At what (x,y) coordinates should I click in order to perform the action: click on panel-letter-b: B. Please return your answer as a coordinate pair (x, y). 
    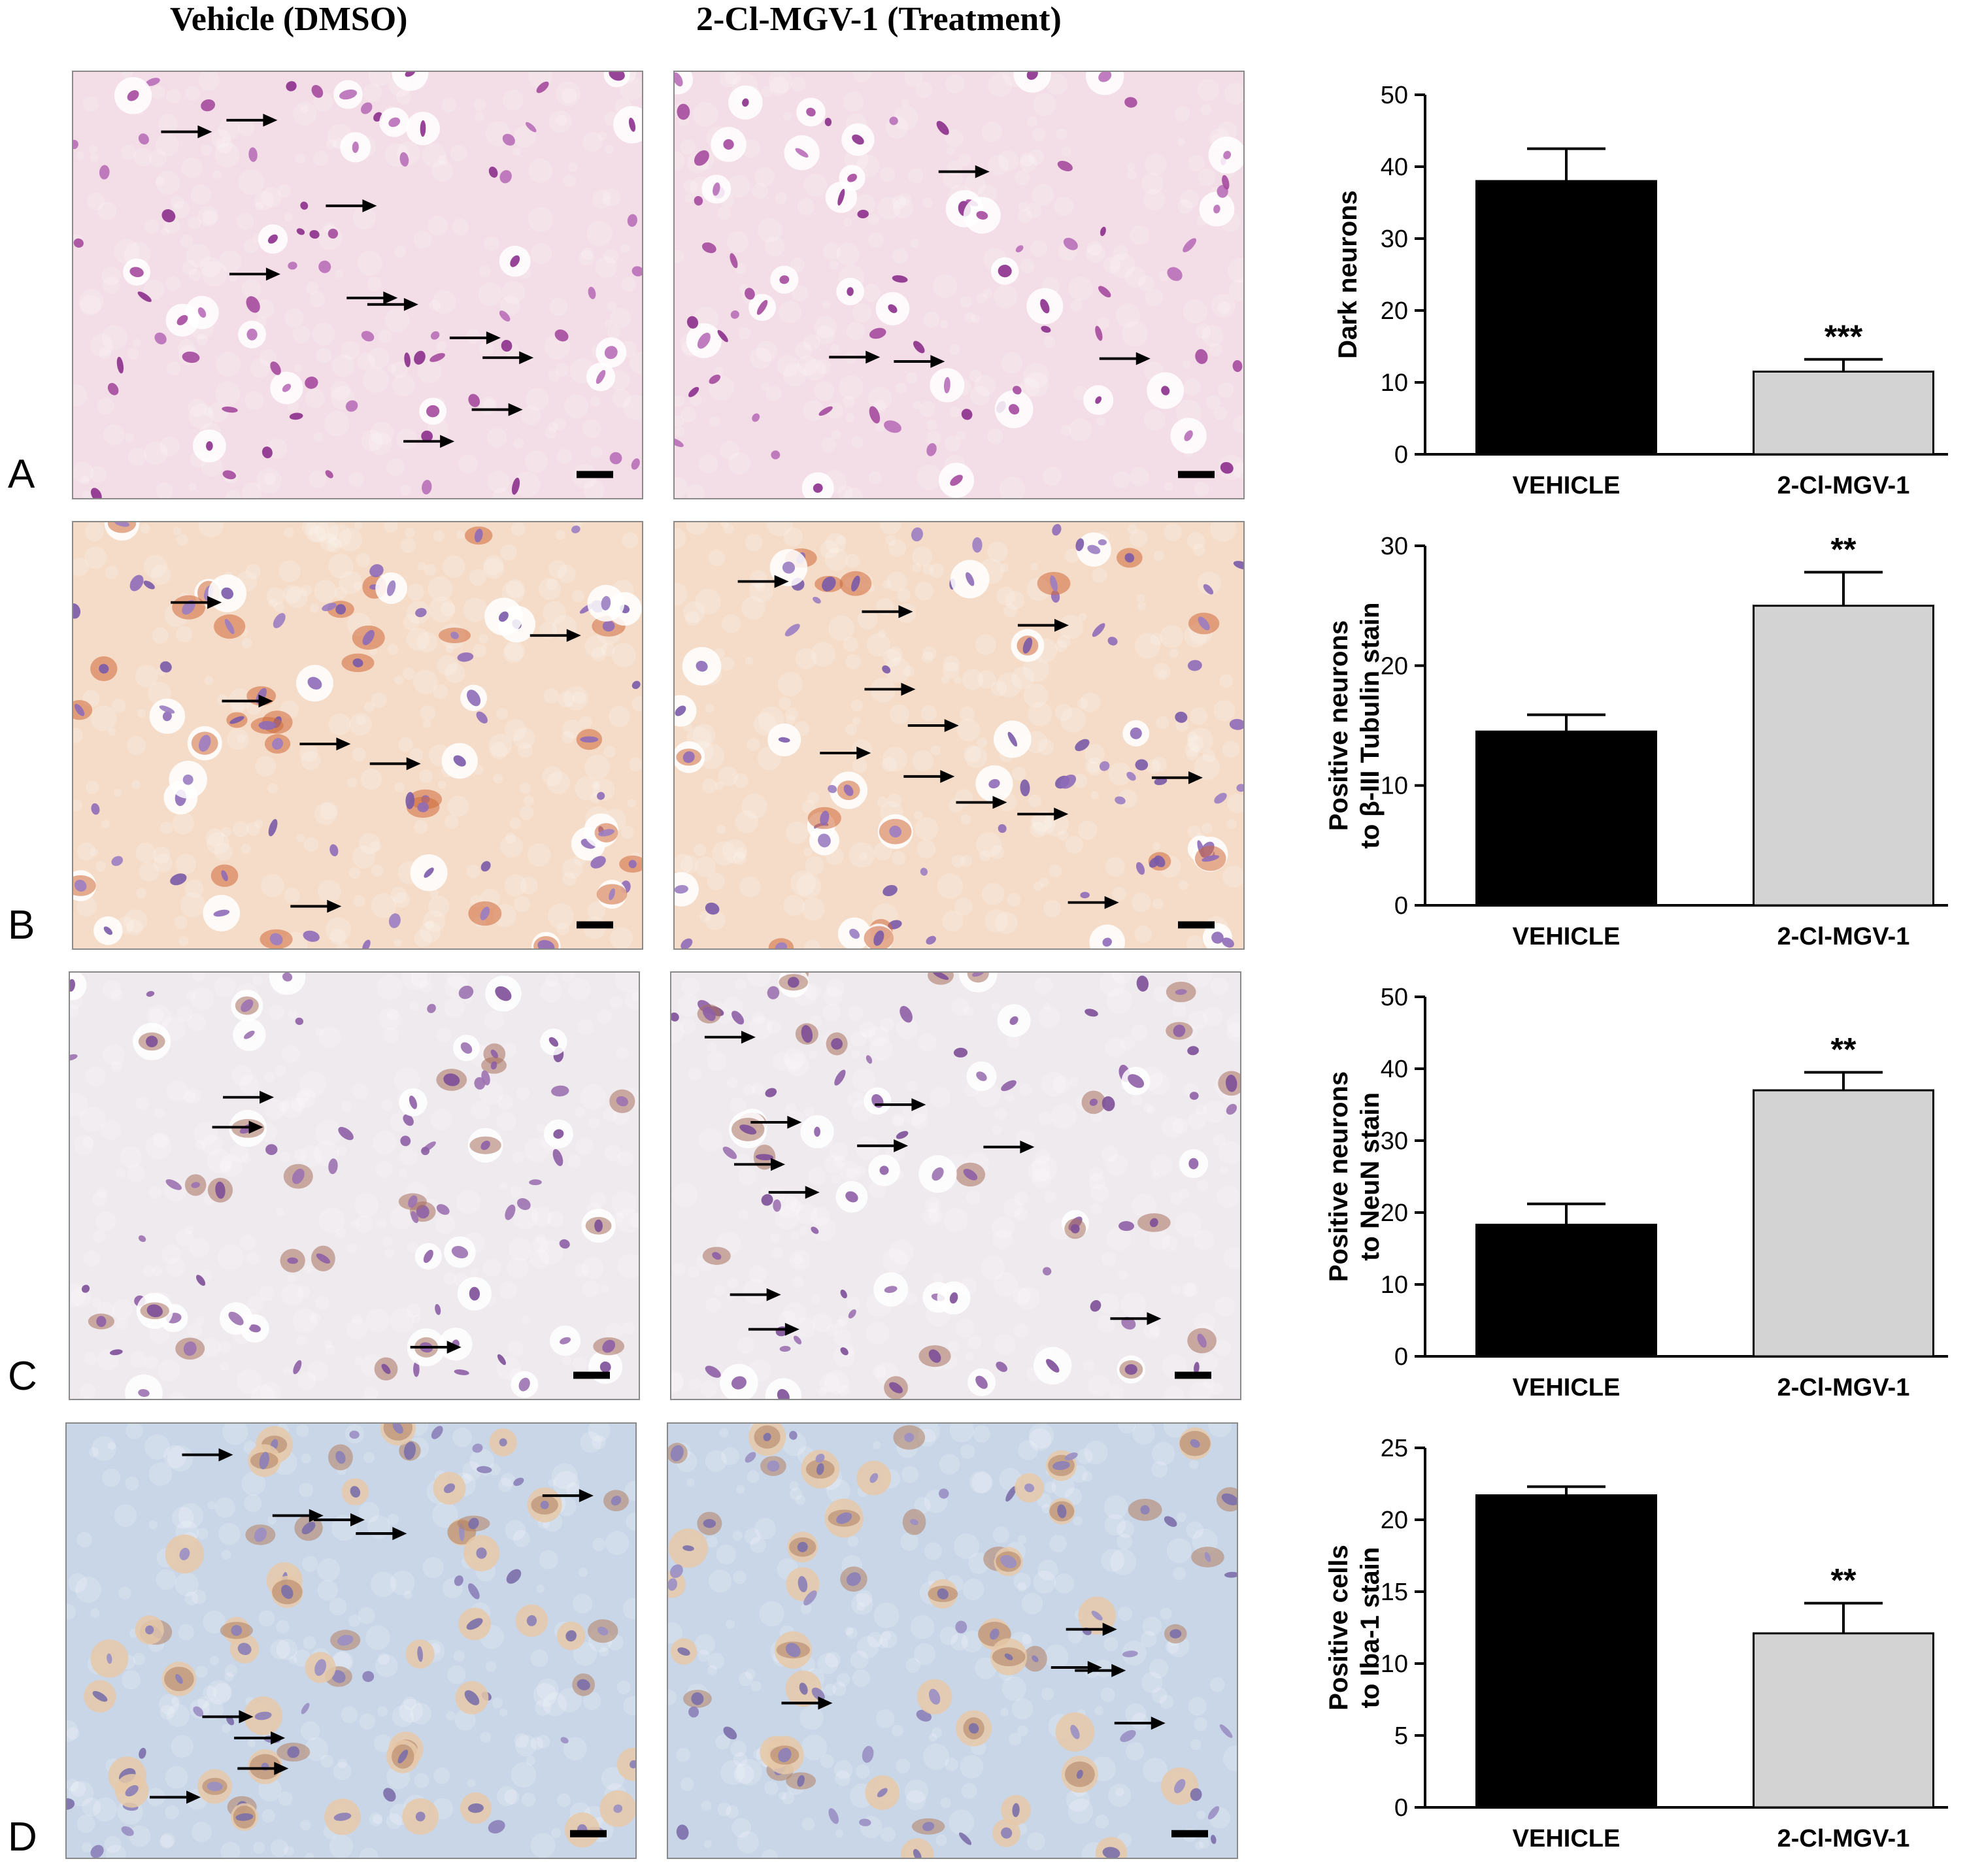
    Looking at the image, I should click on (21, 925).